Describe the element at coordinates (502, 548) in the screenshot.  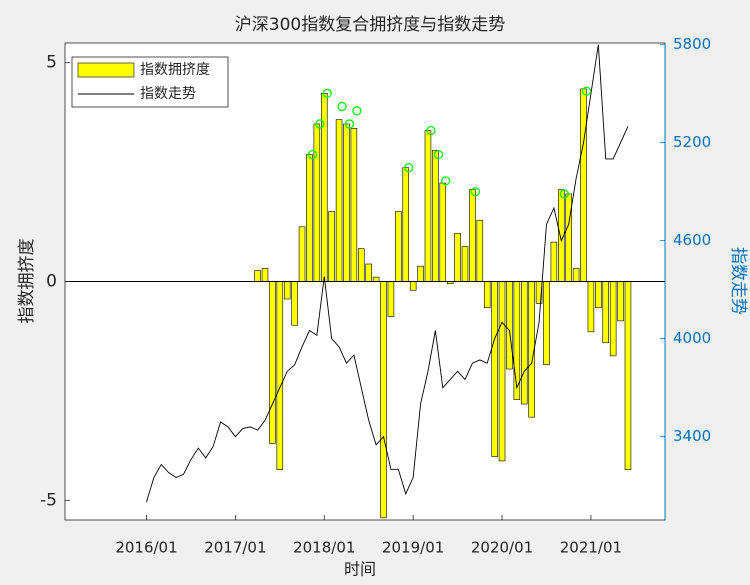
I see `x-tick-label: 2020/01` at that location.